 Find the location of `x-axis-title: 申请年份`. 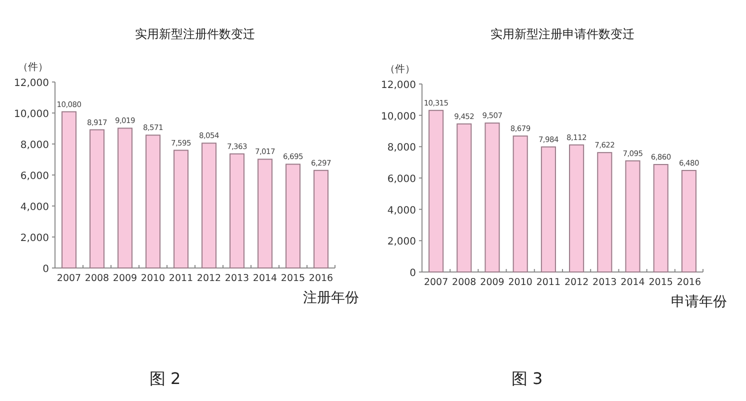

x-axis-title: 申请年份 is located at coordinates (699, 302).